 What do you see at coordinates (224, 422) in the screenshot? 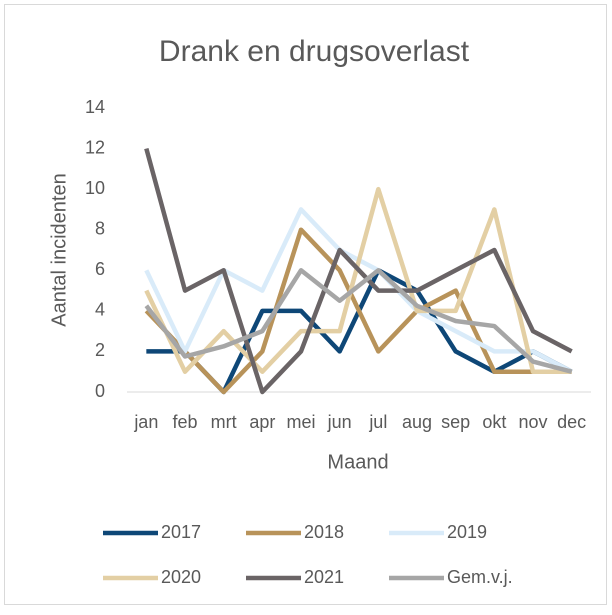
I see `x-tick-label: mrt` at bounding box center [224, 422].